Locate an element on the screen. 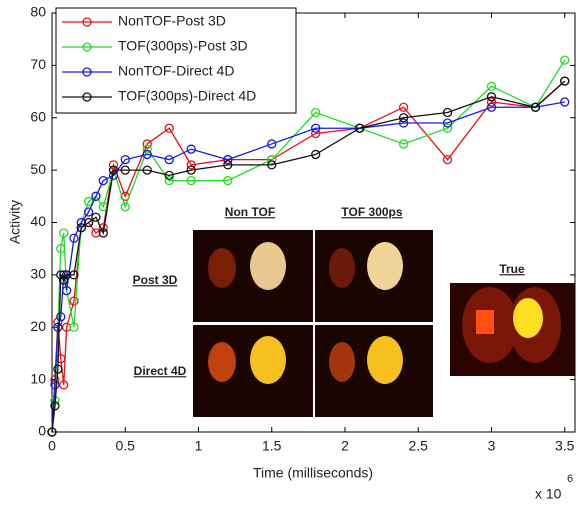 The image size is (579, 508). x-scale-power: 6 is located at coordinates (570, 479).